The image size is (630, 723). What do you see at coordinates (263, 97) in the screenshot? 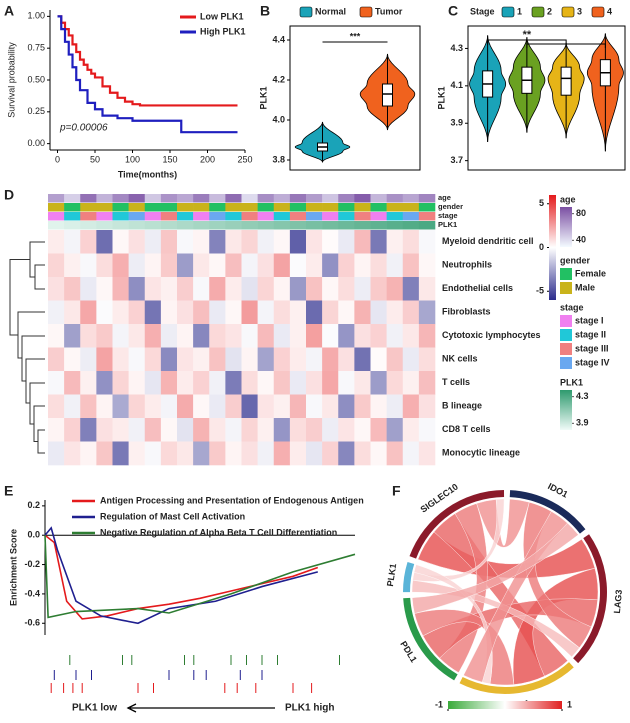
I see `y-axis-label: PLK1` at bounding box center [263, 97].